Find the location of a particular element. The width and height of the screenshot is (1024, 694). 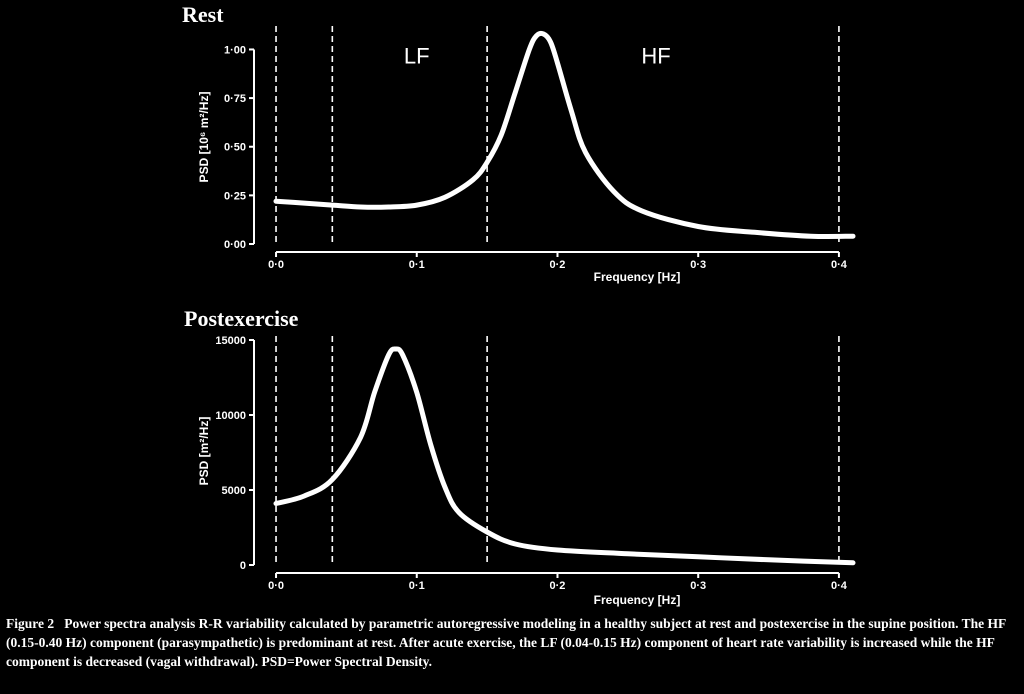

postexercise-y-axis-label: PSD [m²/Hz] is located at coordinates (204, 451).